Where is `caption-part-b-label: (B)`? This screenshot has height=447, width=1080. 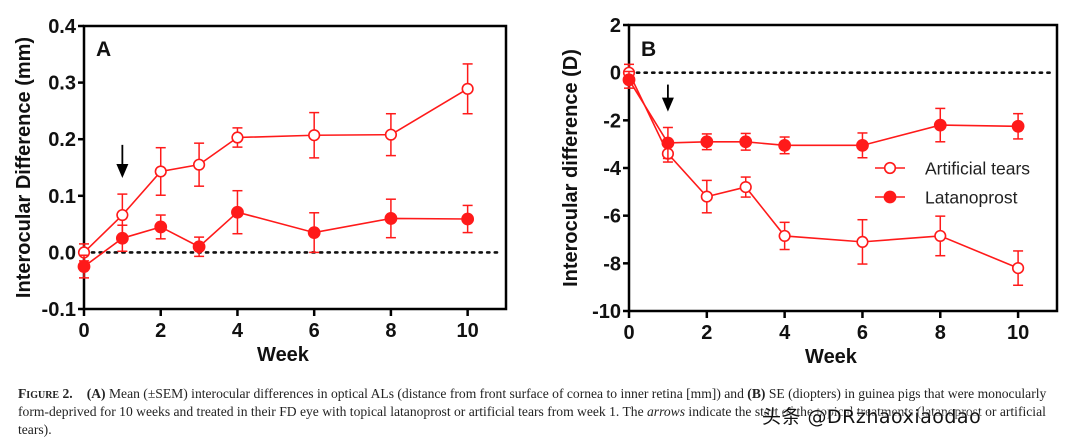
caption-part-b-label: (B) is located at coordinates (756, 393).